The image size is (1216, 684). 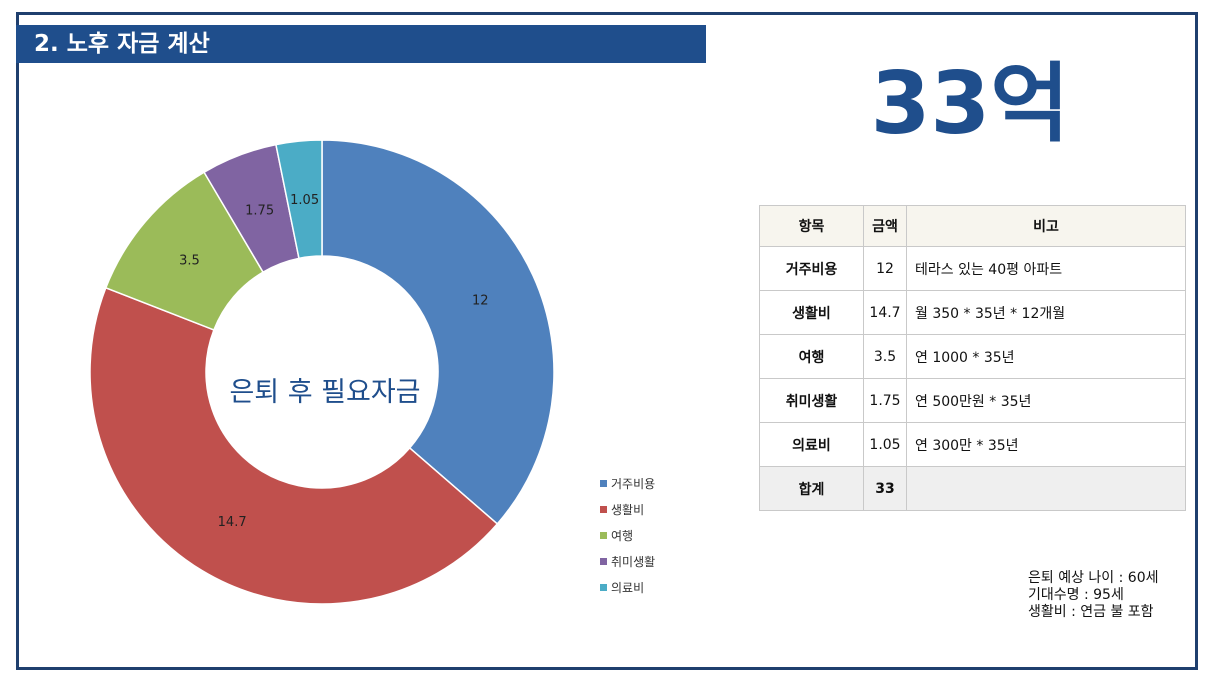 I want to click on legend-item: 취미생활, so click(x=627, y=561).